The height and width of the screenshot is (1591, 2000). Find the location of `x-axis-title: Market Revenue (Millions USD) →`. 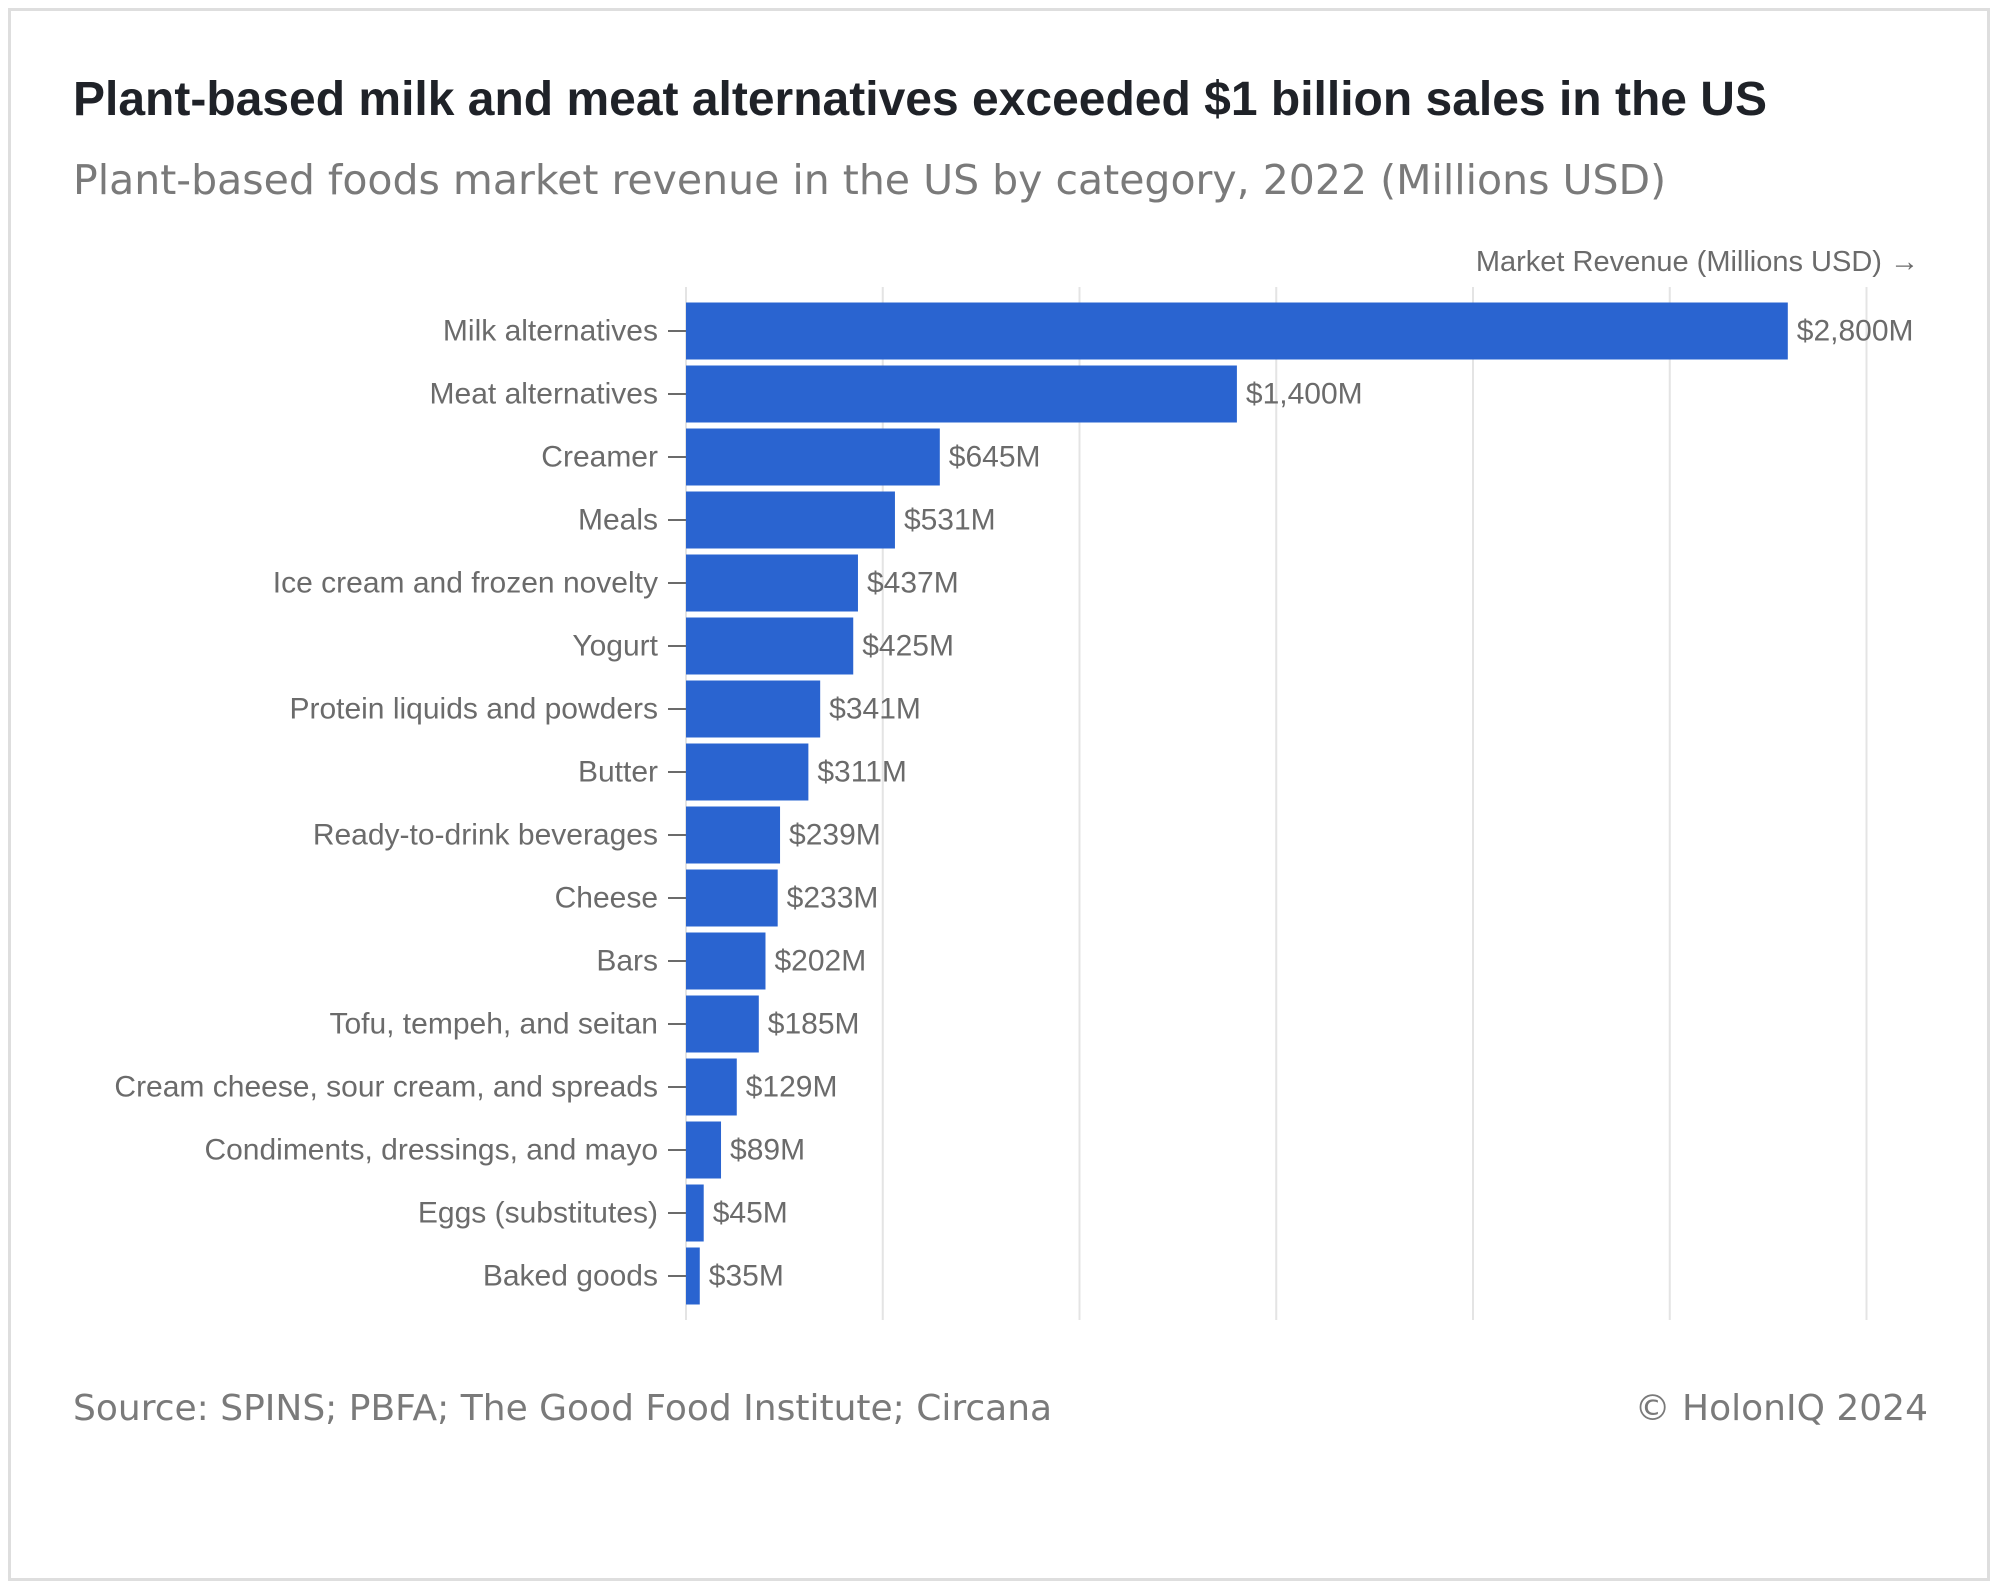

x-axis-title: Market Revenue (Millions USD) → is located at coordinates (1697, 262).